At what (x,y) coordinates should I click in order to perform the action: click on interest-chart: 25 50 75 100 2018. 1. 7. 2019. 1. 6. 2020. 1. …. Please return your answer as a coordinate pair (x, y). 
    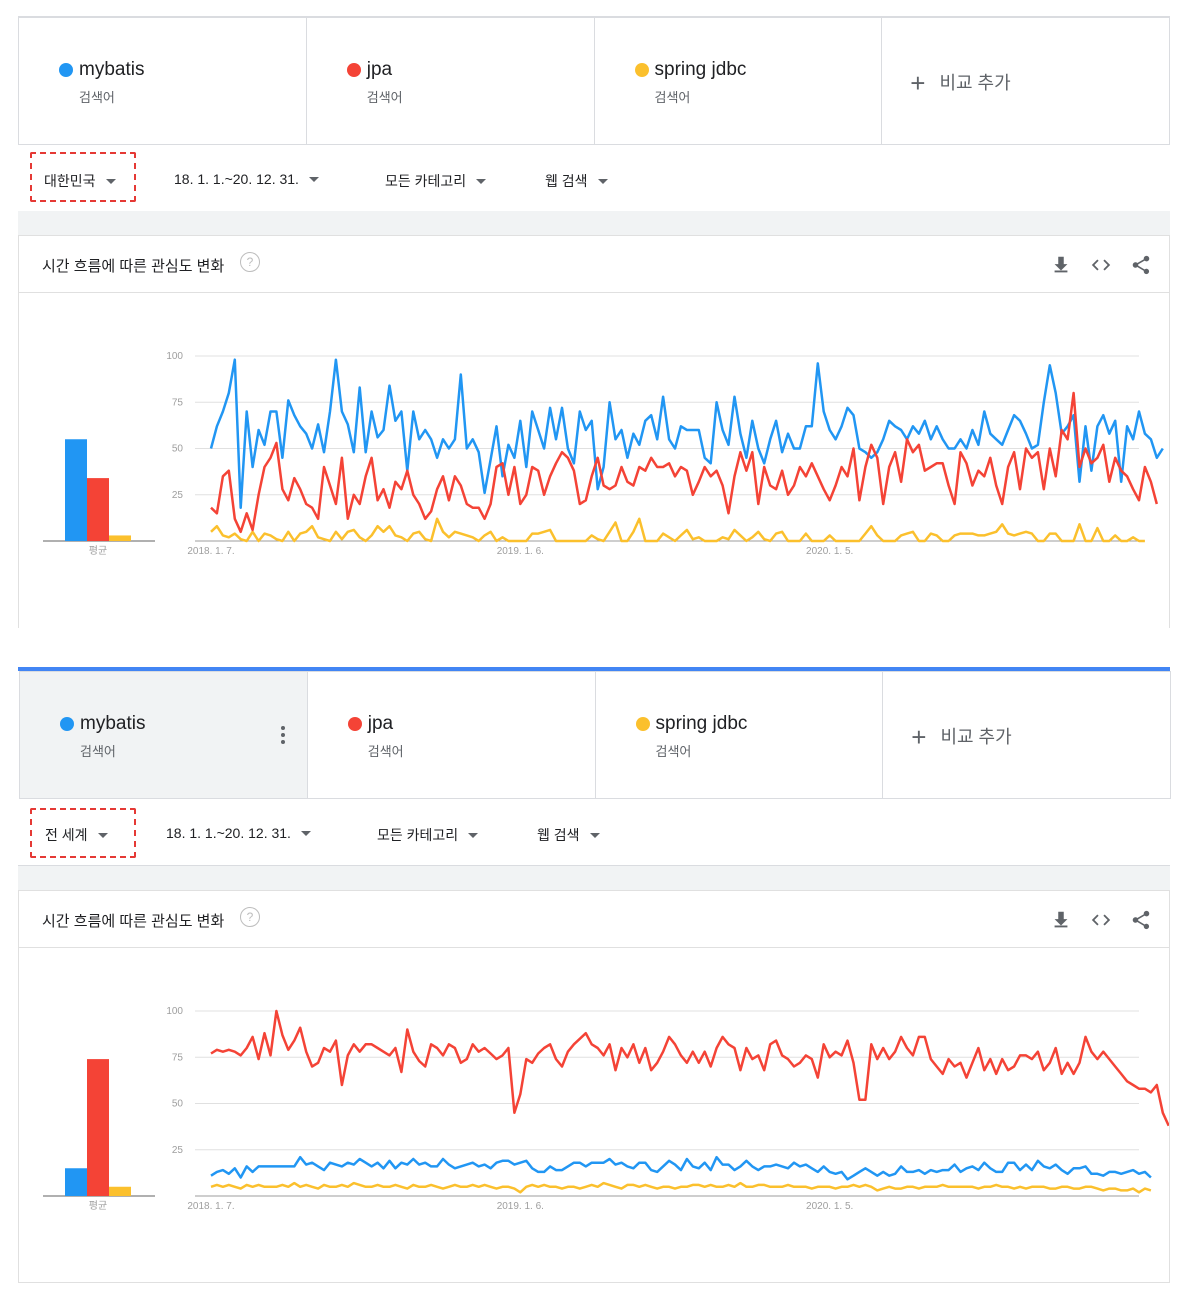
    Looking at the image, I should click on (606, 1109).